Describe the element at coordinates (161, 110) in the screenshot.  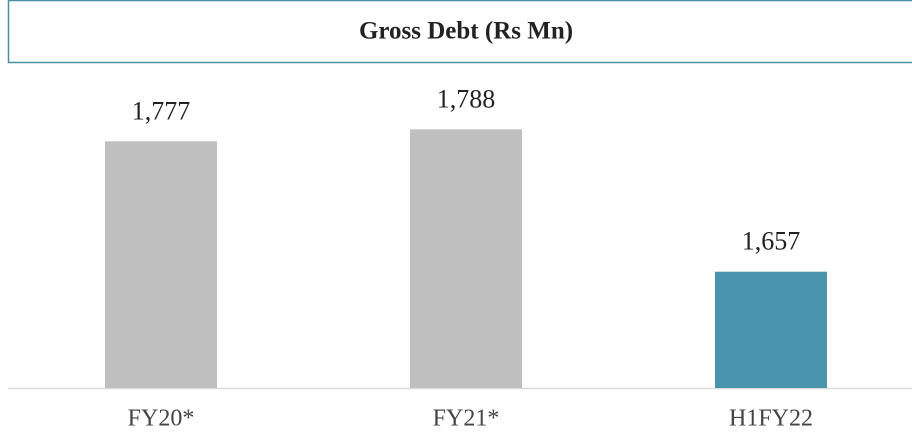
I see `value-label: 1,777` at that location.